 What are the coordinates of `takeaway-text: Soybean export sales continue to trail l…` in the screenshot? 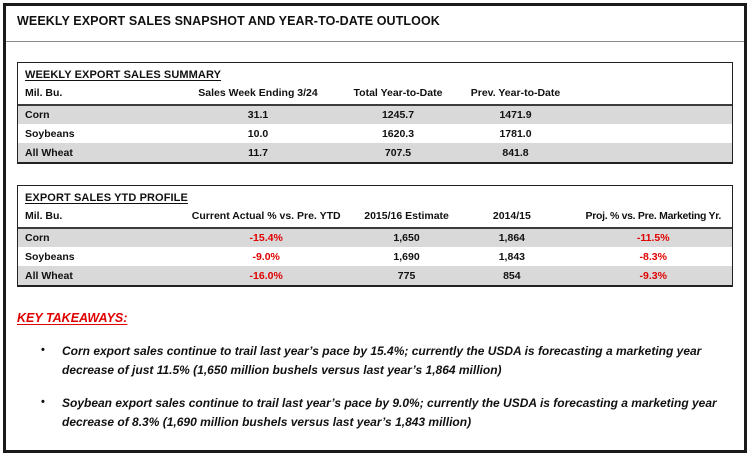 It's located at (389, 412).